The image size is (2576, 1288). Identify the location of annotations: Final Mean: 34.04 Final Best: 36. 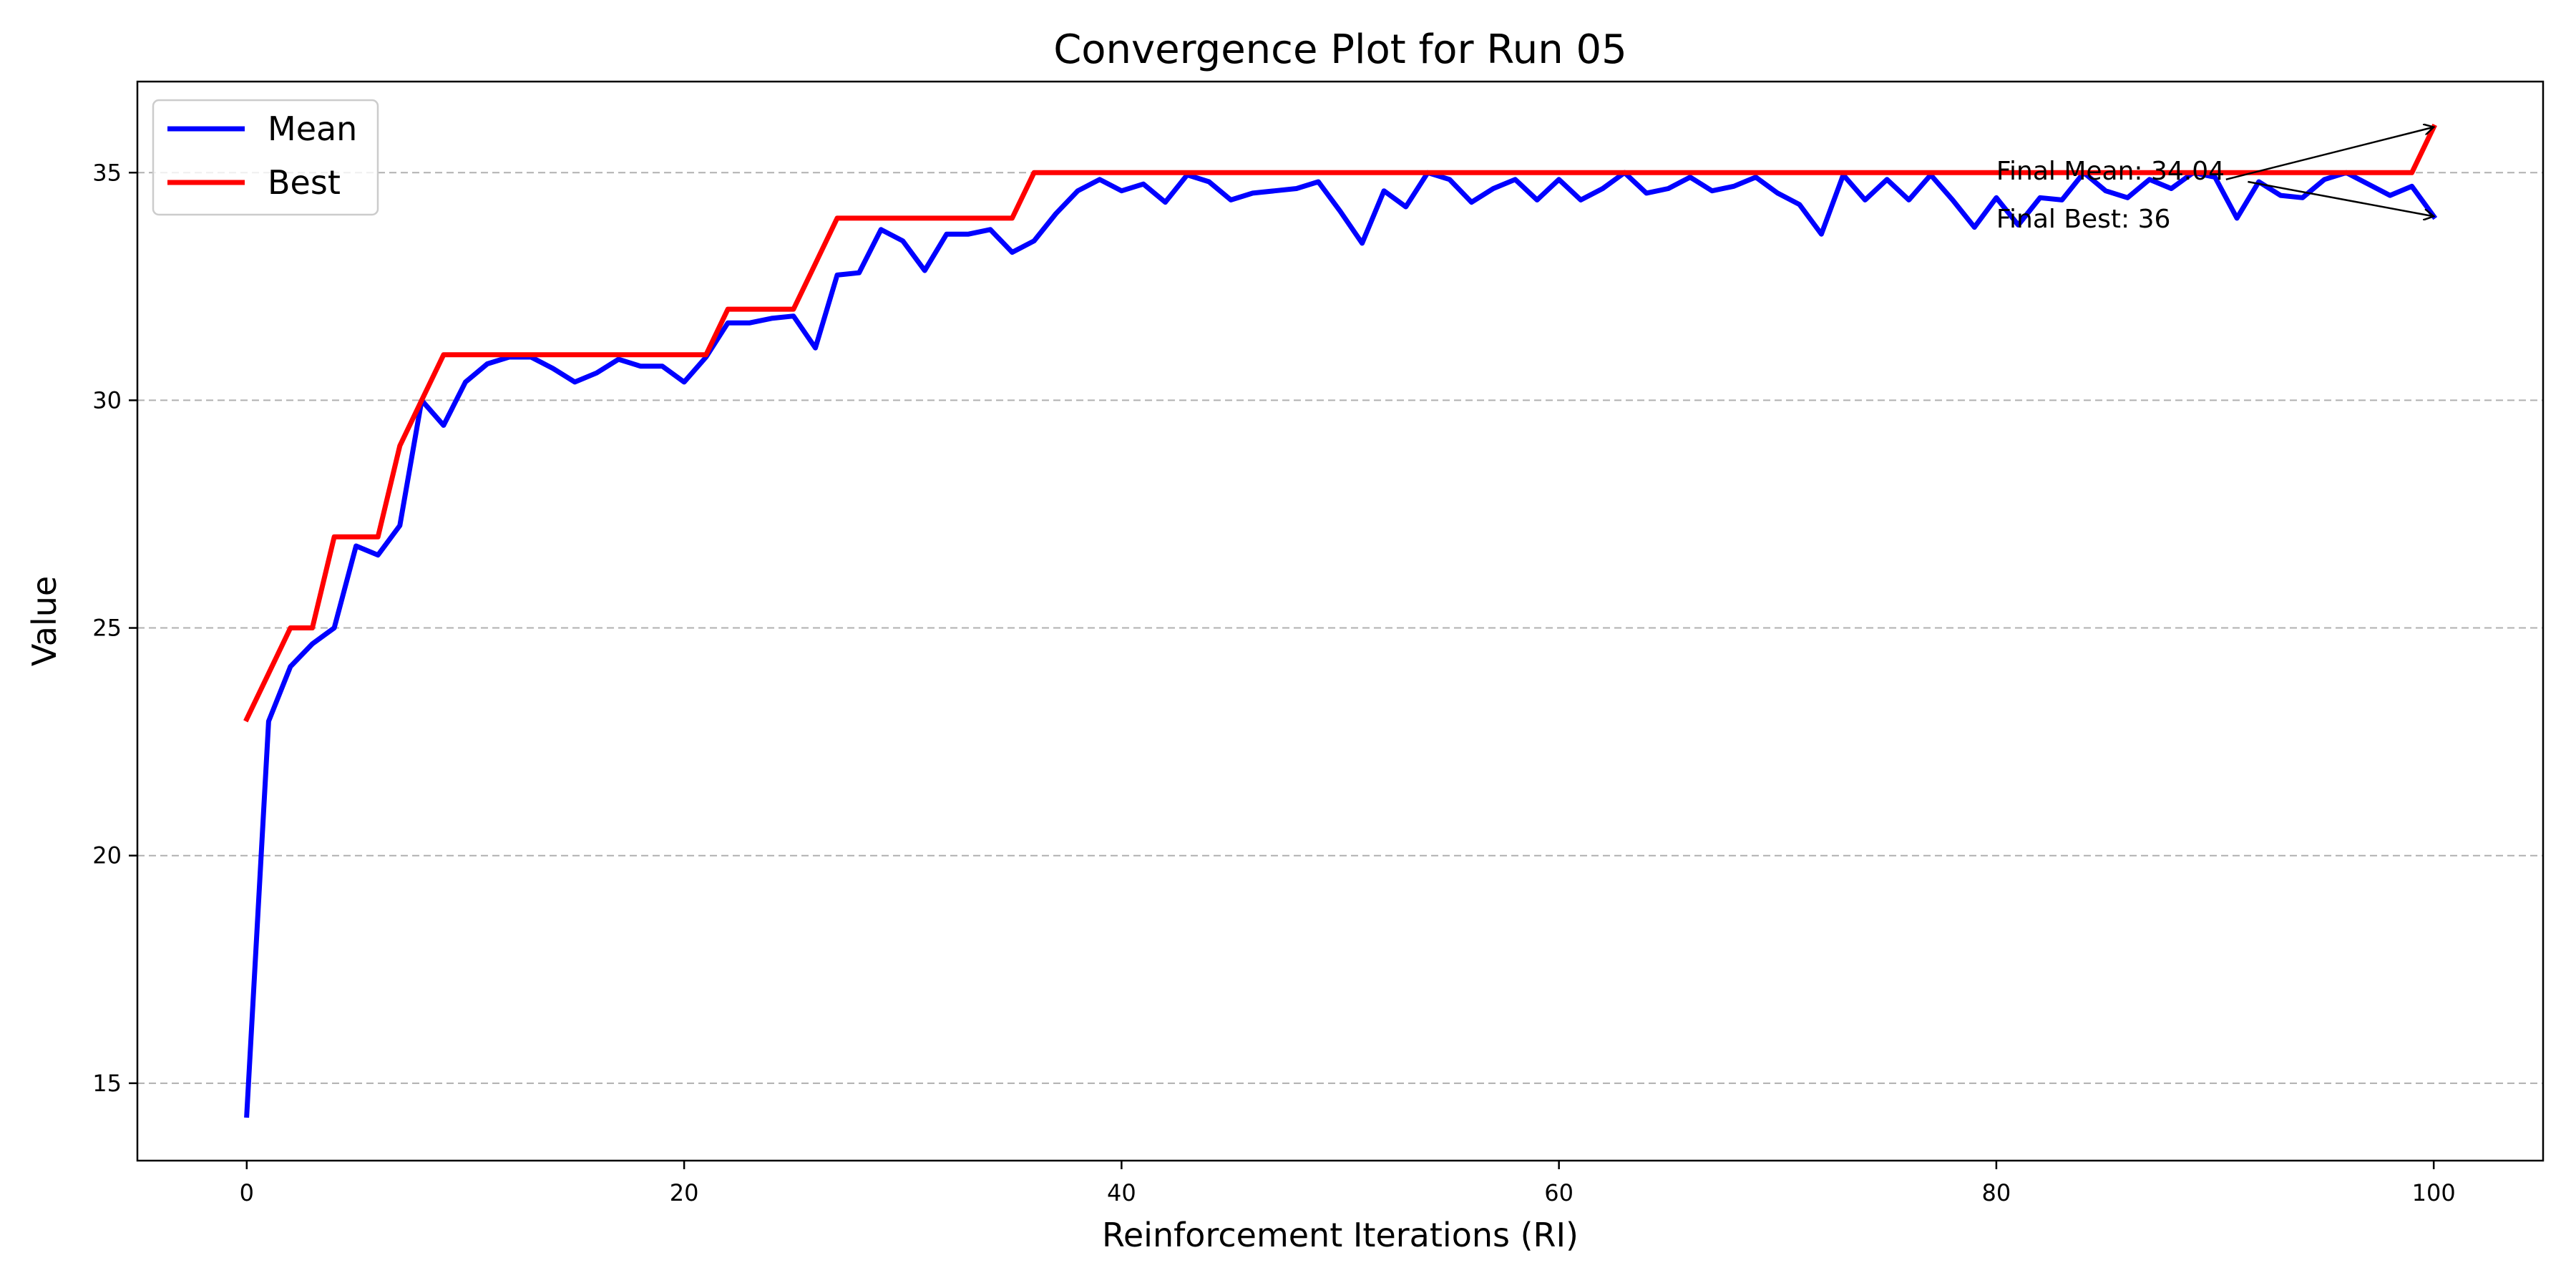
(2215, 180).